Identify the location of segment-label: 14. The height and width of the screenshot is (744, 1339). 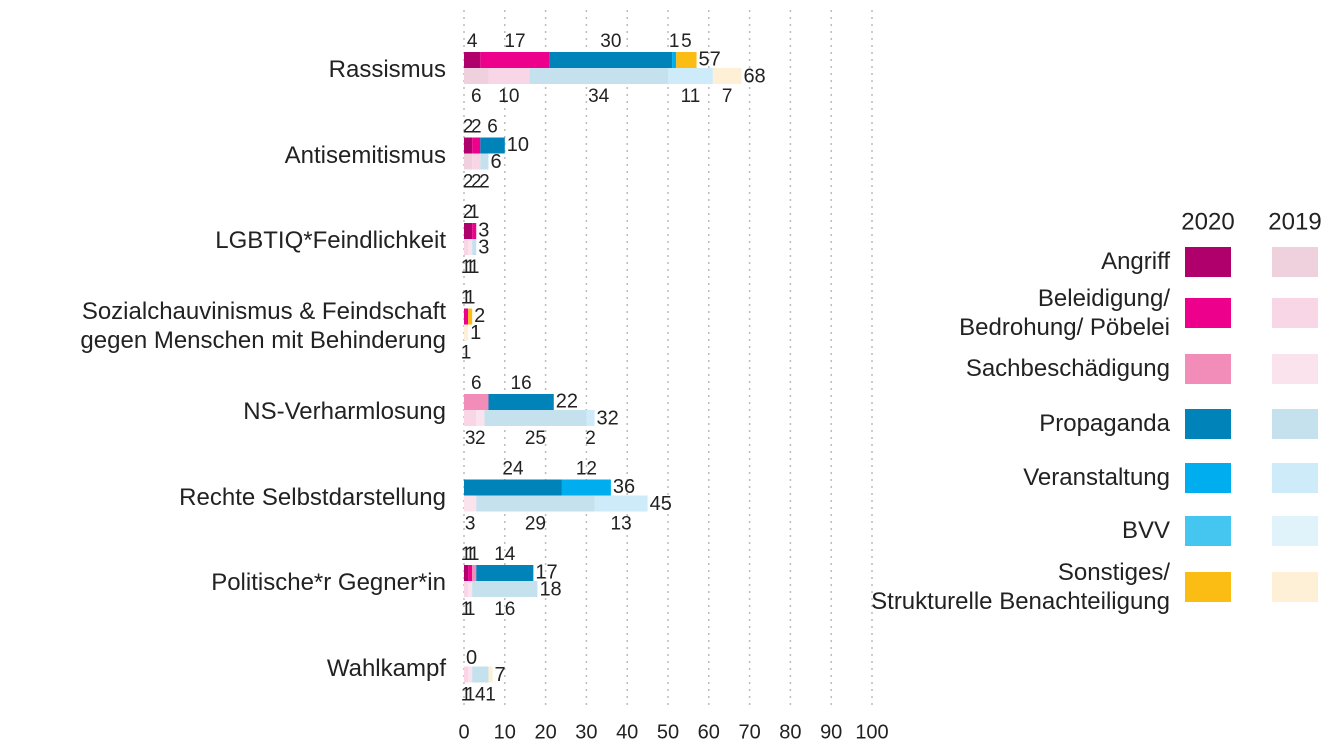
(505, 554).